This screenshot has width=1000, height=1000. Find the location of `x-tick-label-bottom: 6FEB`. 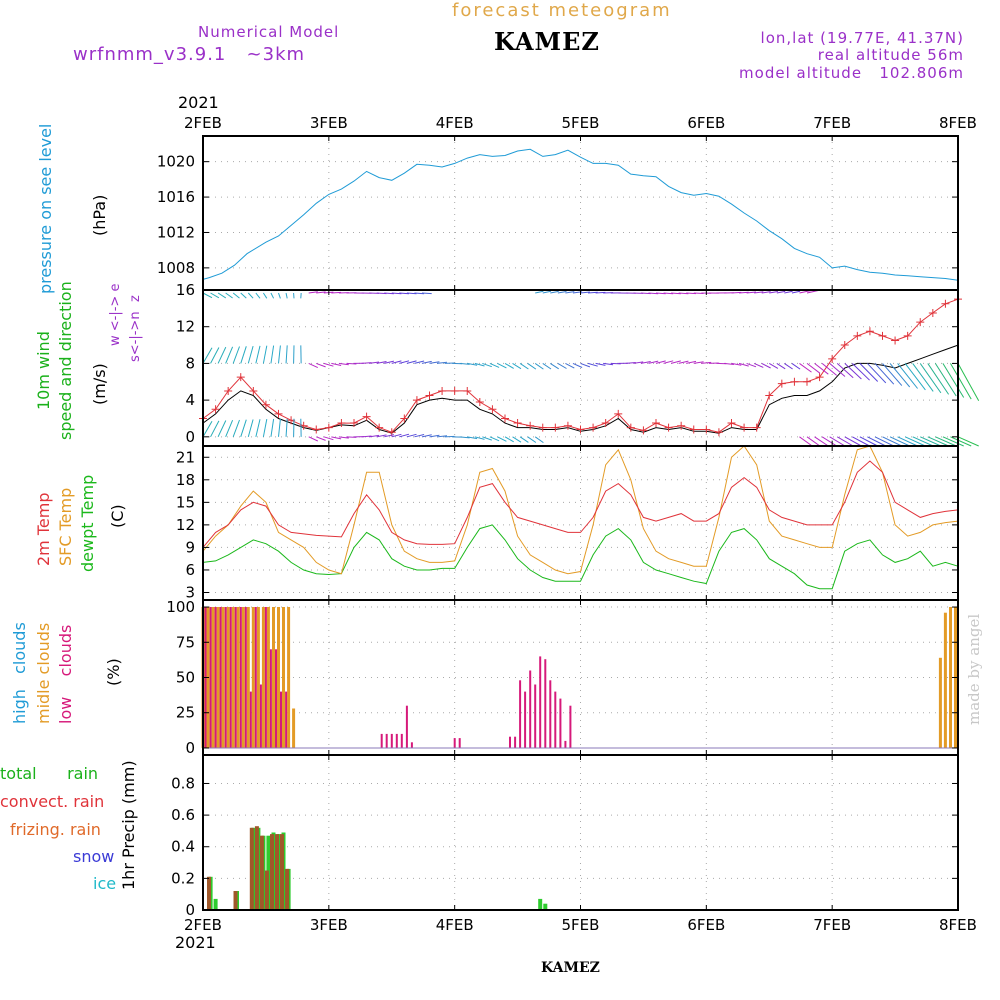

x-tick-label-bottom: 6FEB is located at coordinates (706, 925).